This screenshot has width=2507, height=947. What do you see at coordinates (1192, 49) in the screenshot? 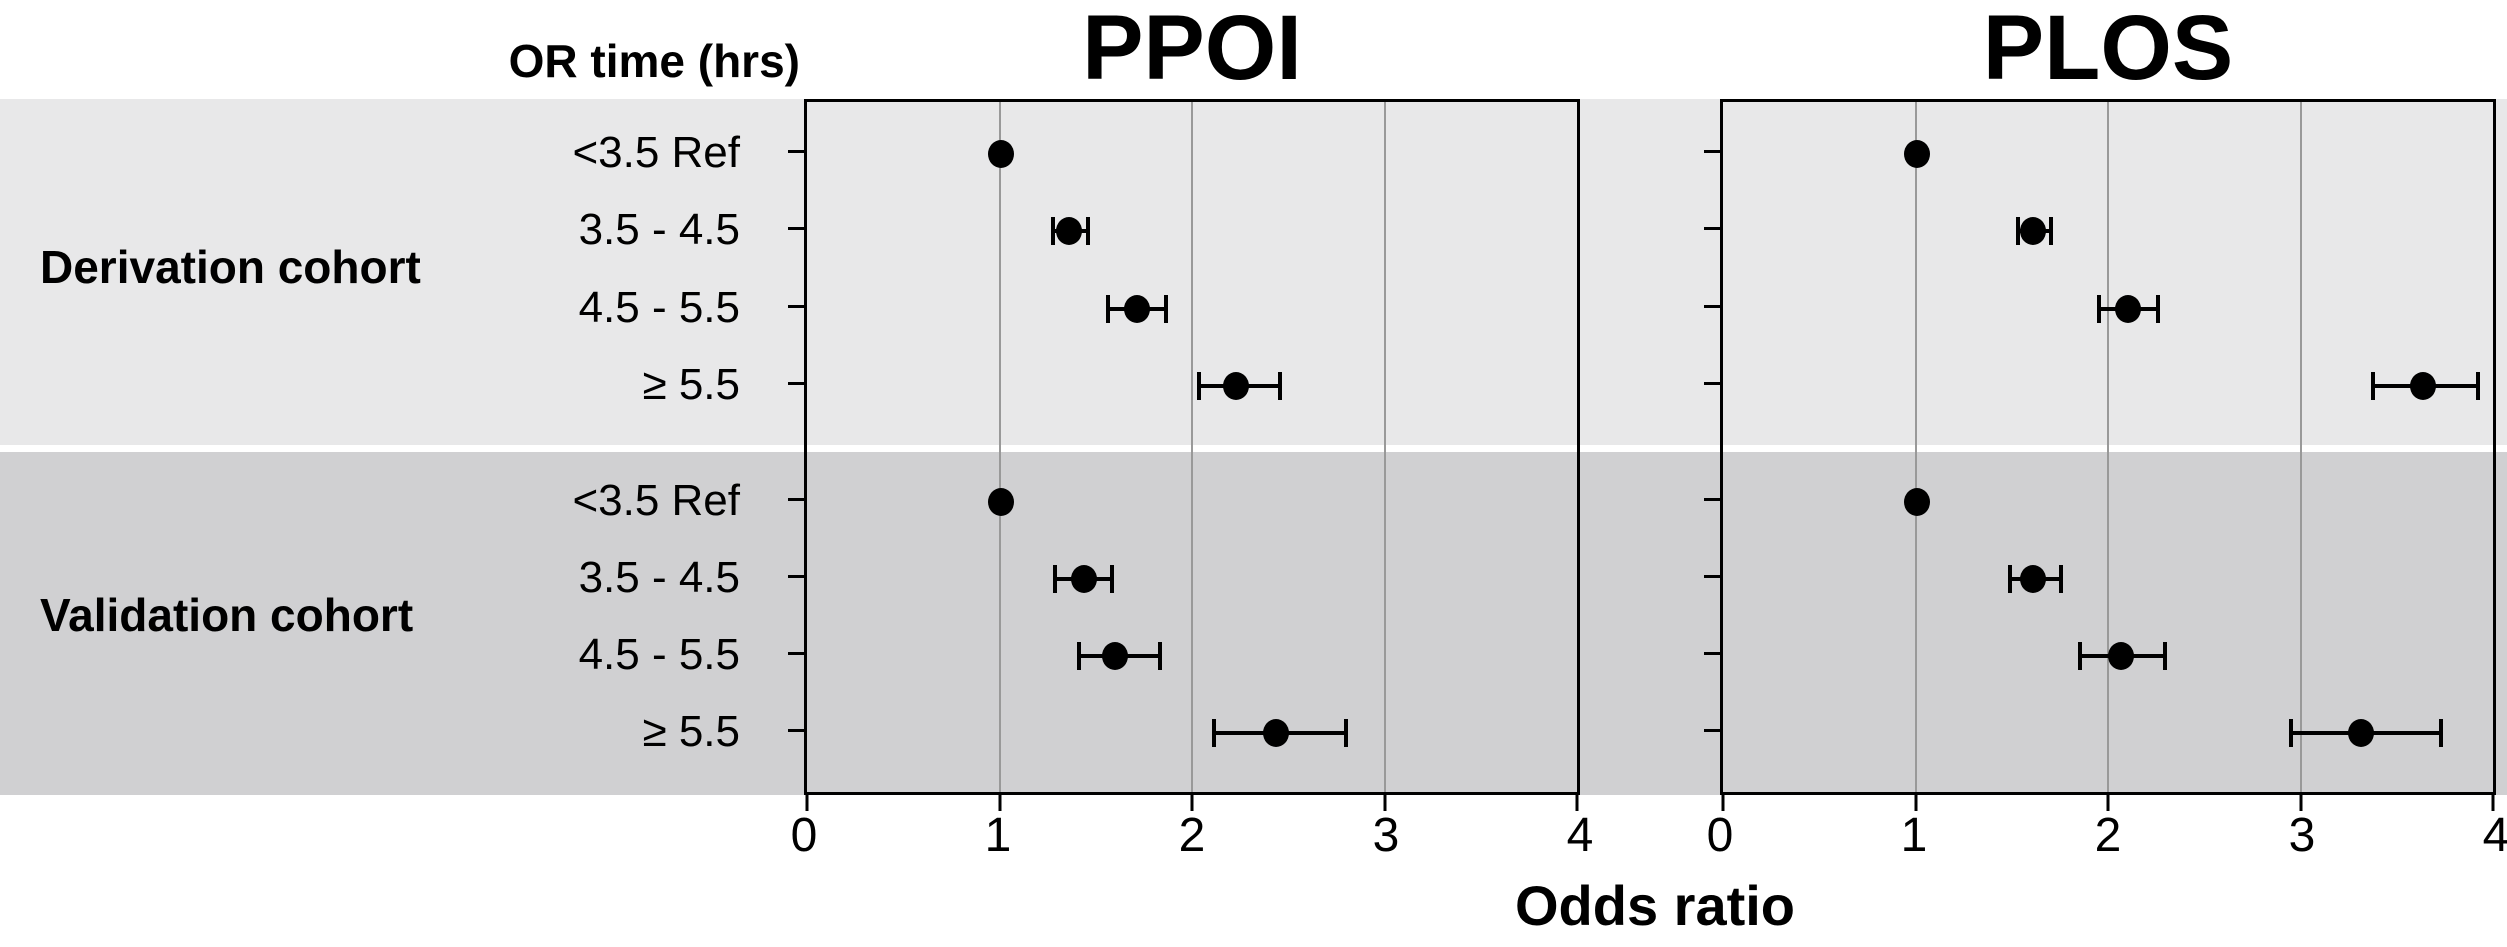
I see `panel-title-ppoi: PPOI` at bounding box center [1192, 49].